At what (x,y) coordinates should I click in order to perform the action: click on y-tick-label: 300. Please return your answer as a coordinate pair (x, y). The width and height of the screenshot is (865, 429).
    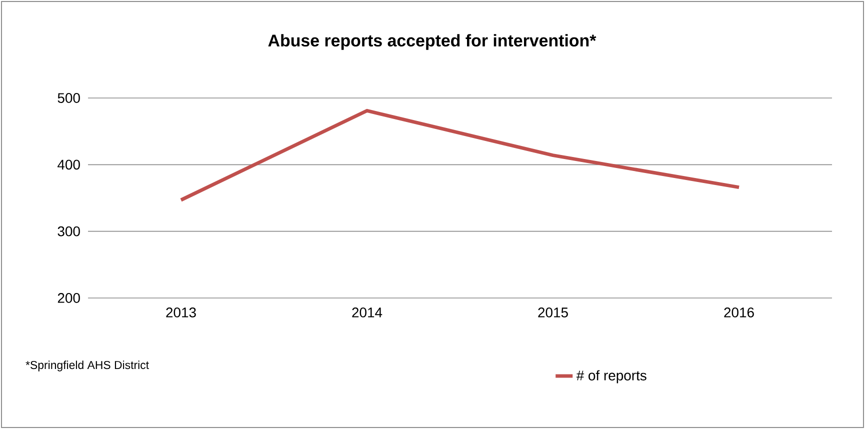
    Looking at the image, I should click on (69, 231).